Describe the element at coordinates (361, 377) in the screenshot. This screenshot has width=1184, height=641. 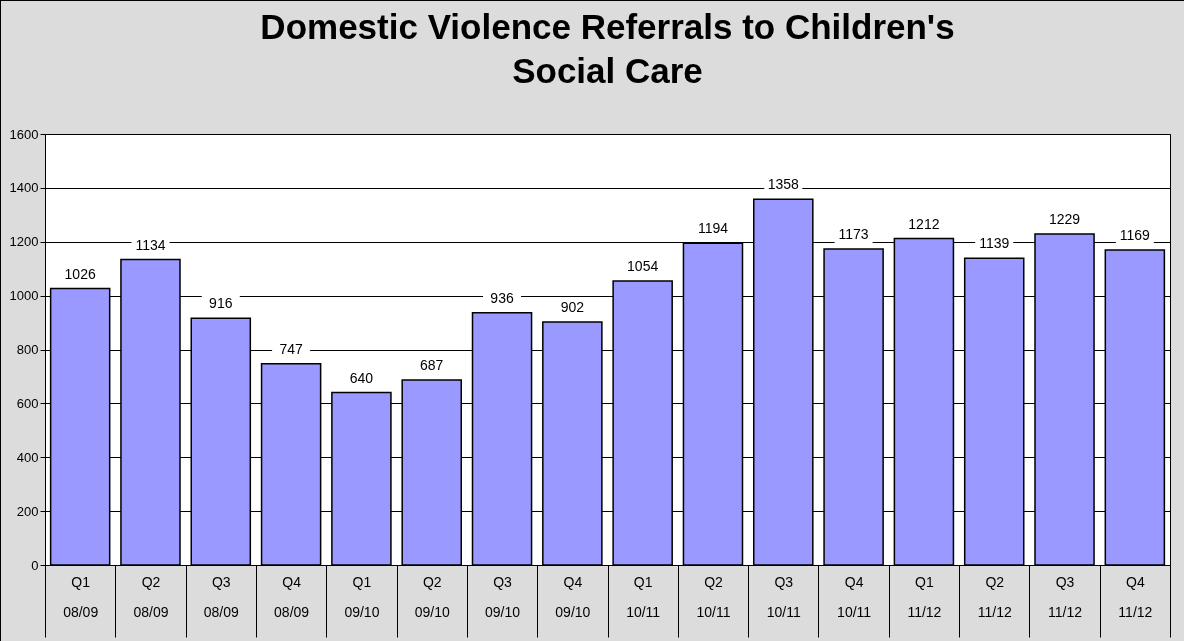
I see `data-label: 640` at that location.